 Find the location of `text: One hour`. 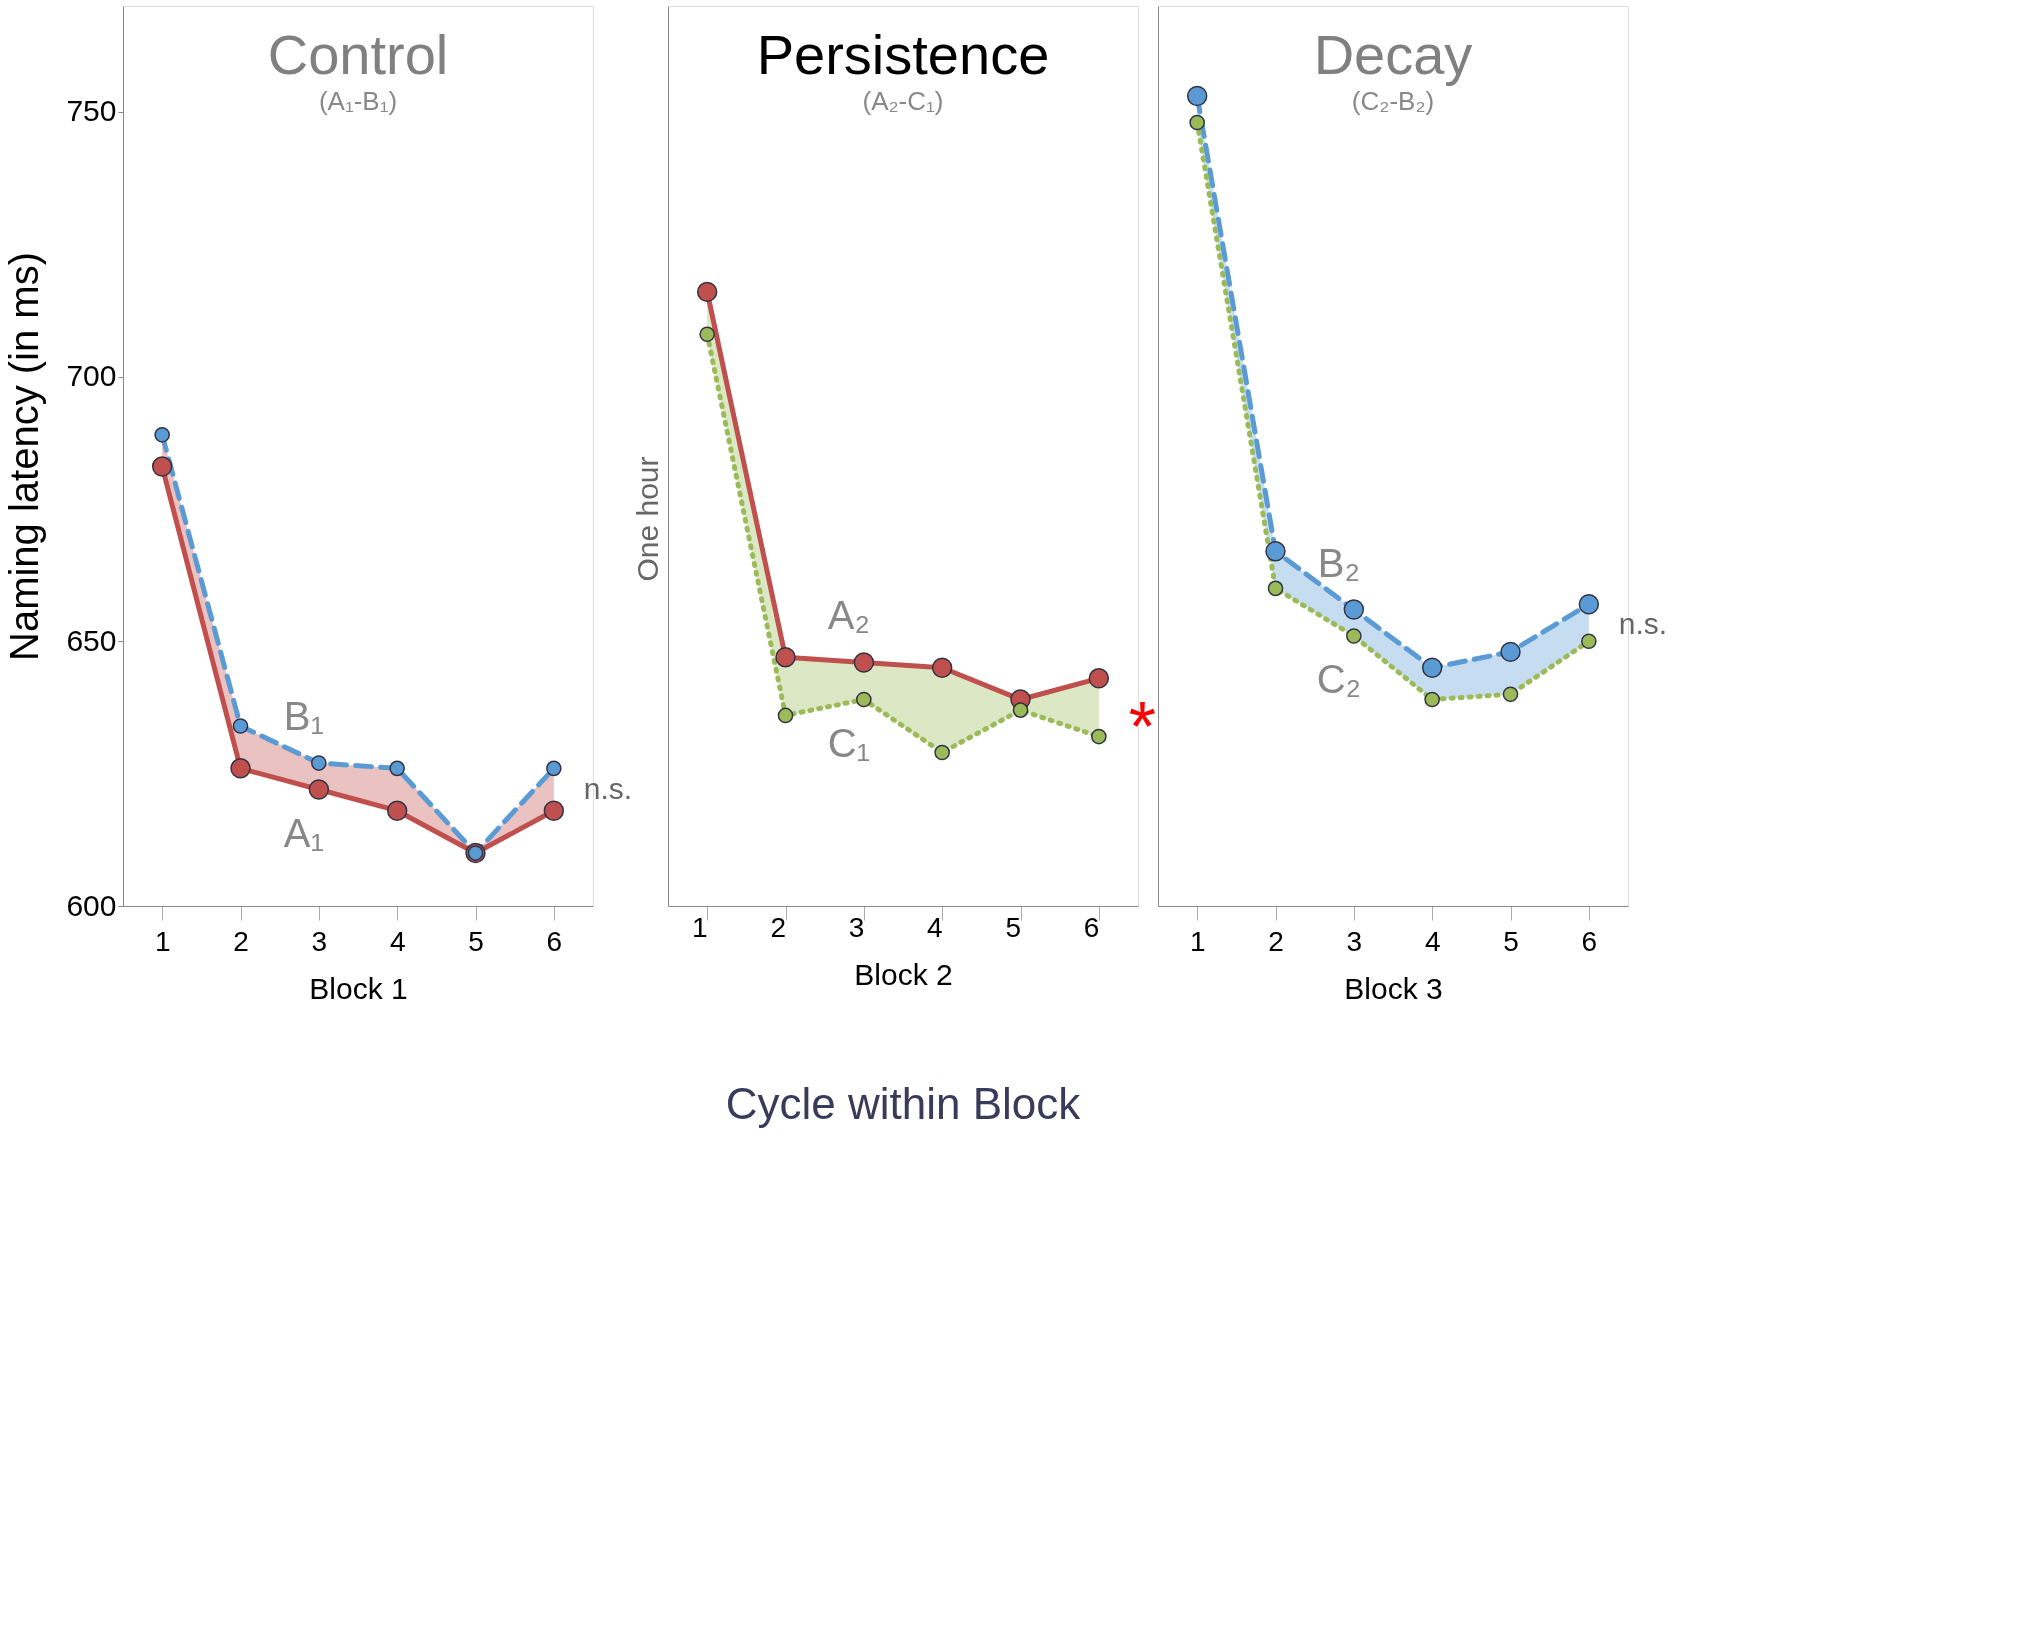

text: One hour is located at coordinates (647, 519).